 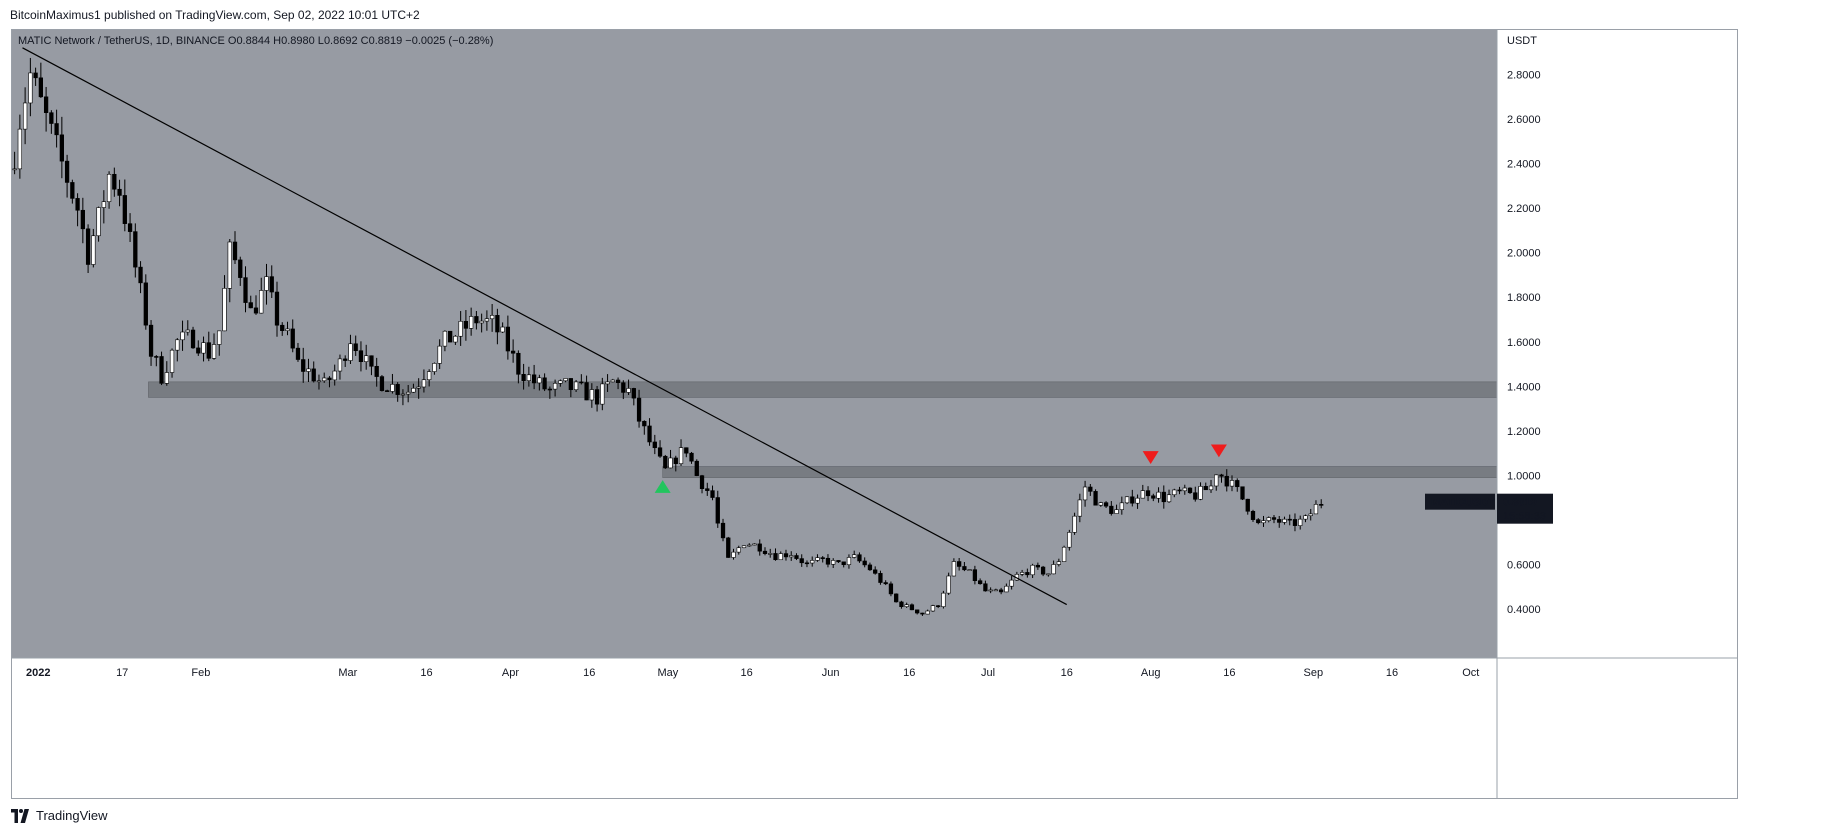 I want to click on legend-symbol: MATIC Network / TetherUS, 1D, BINANCE, so click(x=121, y=41).